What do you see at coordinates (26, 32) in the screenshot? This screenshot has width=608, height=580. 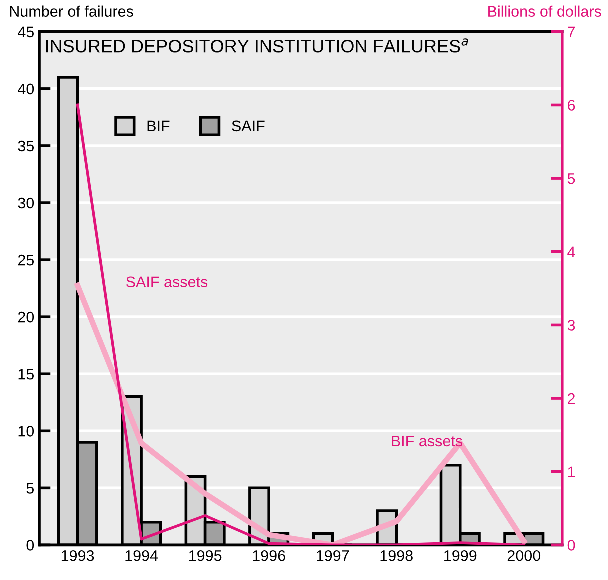 I see `y-tick-label: 45` at bounding box center [26, 32].